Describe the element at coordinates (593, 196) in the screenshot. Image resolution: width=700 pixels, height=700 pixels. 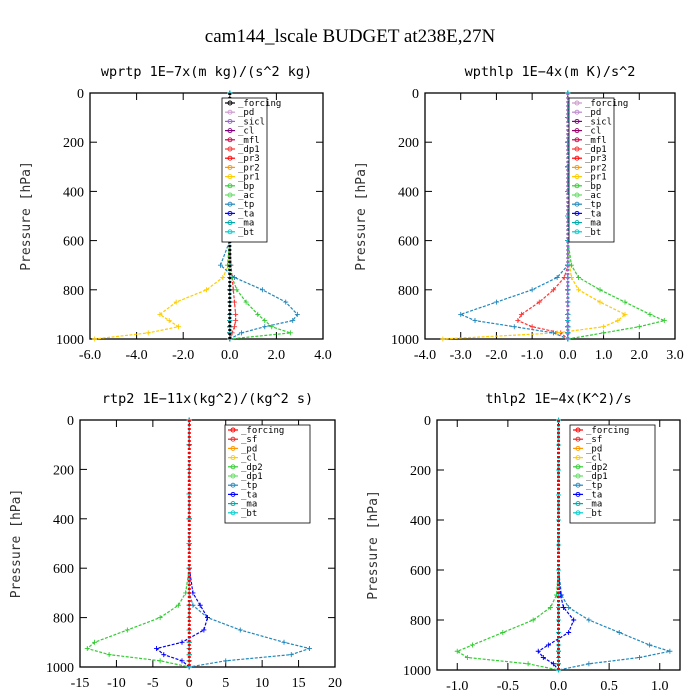
I see `legend-entry: _ac` at that location.